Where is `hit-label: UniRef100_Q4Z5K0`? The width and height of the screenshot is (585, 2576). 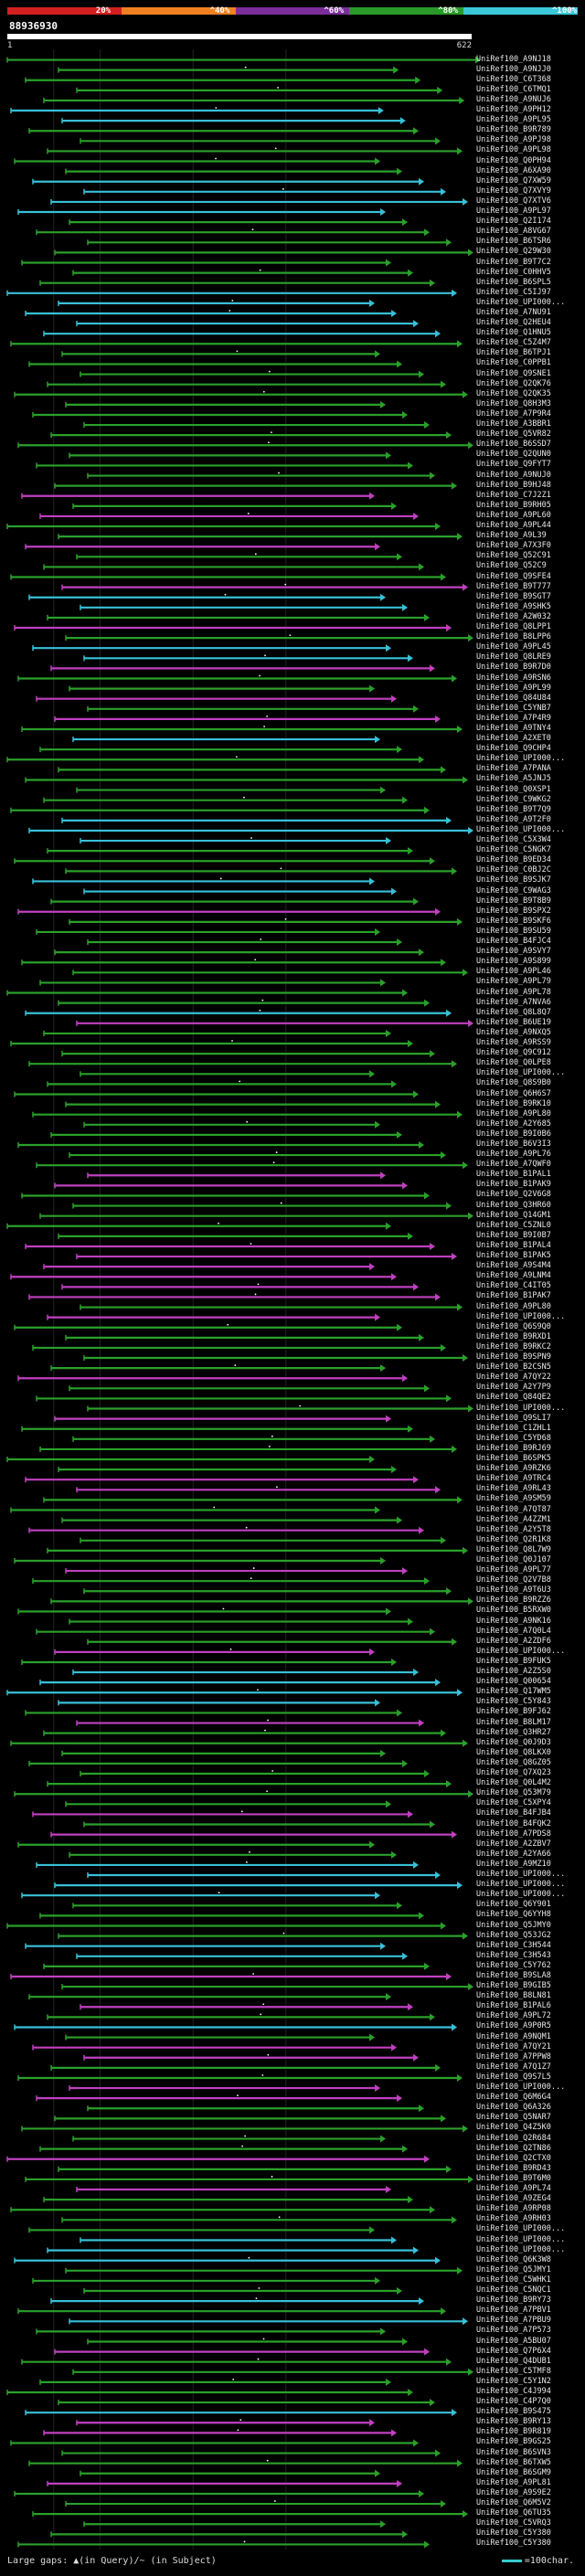
hit-label: UniRef100_Q4Z5K0 is located at coordinates (513, 2128).